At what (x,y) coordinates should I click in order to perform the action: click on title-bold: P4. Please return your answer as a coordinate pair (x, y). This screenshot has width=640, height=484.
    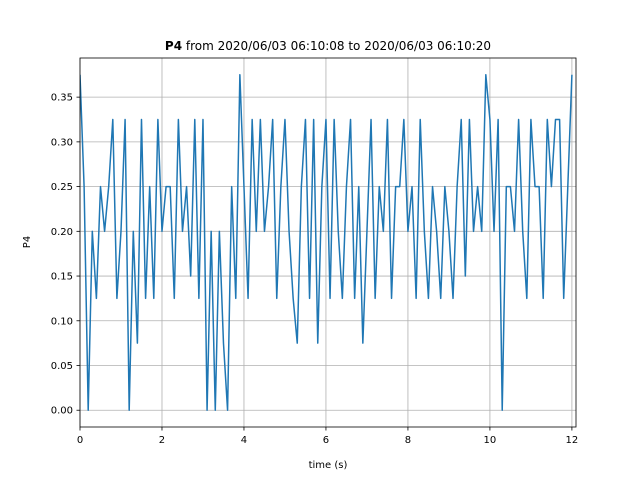
    Looking at the image, I should click on (173, 46).